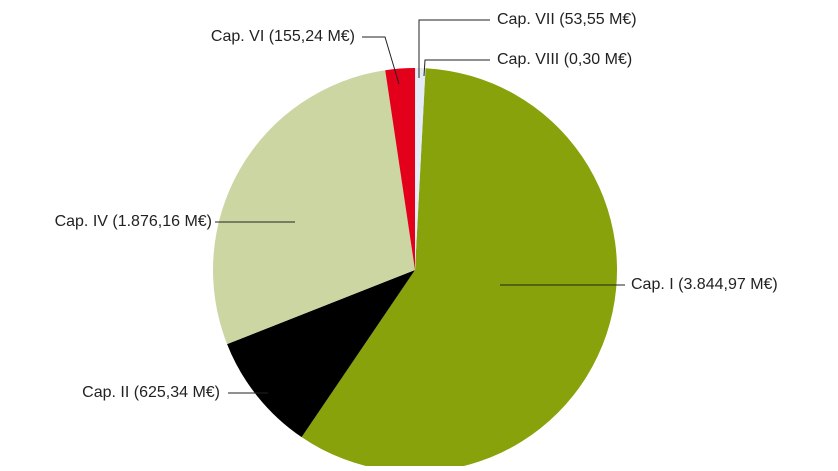  What do you see at coordinates (133, 221) in the screenshot?
I see `slice-label: Cap. IV (1.876,16 M€)` at bounding box center [133, 221].